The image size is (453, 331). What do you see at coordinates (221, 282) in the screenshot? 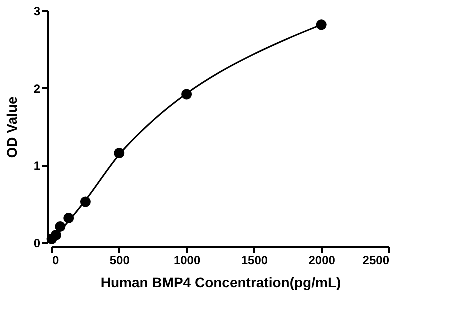
I see `x-axis-title: Human BMP4 Concentration(pg/mL)` at bounding box center [221, 282].